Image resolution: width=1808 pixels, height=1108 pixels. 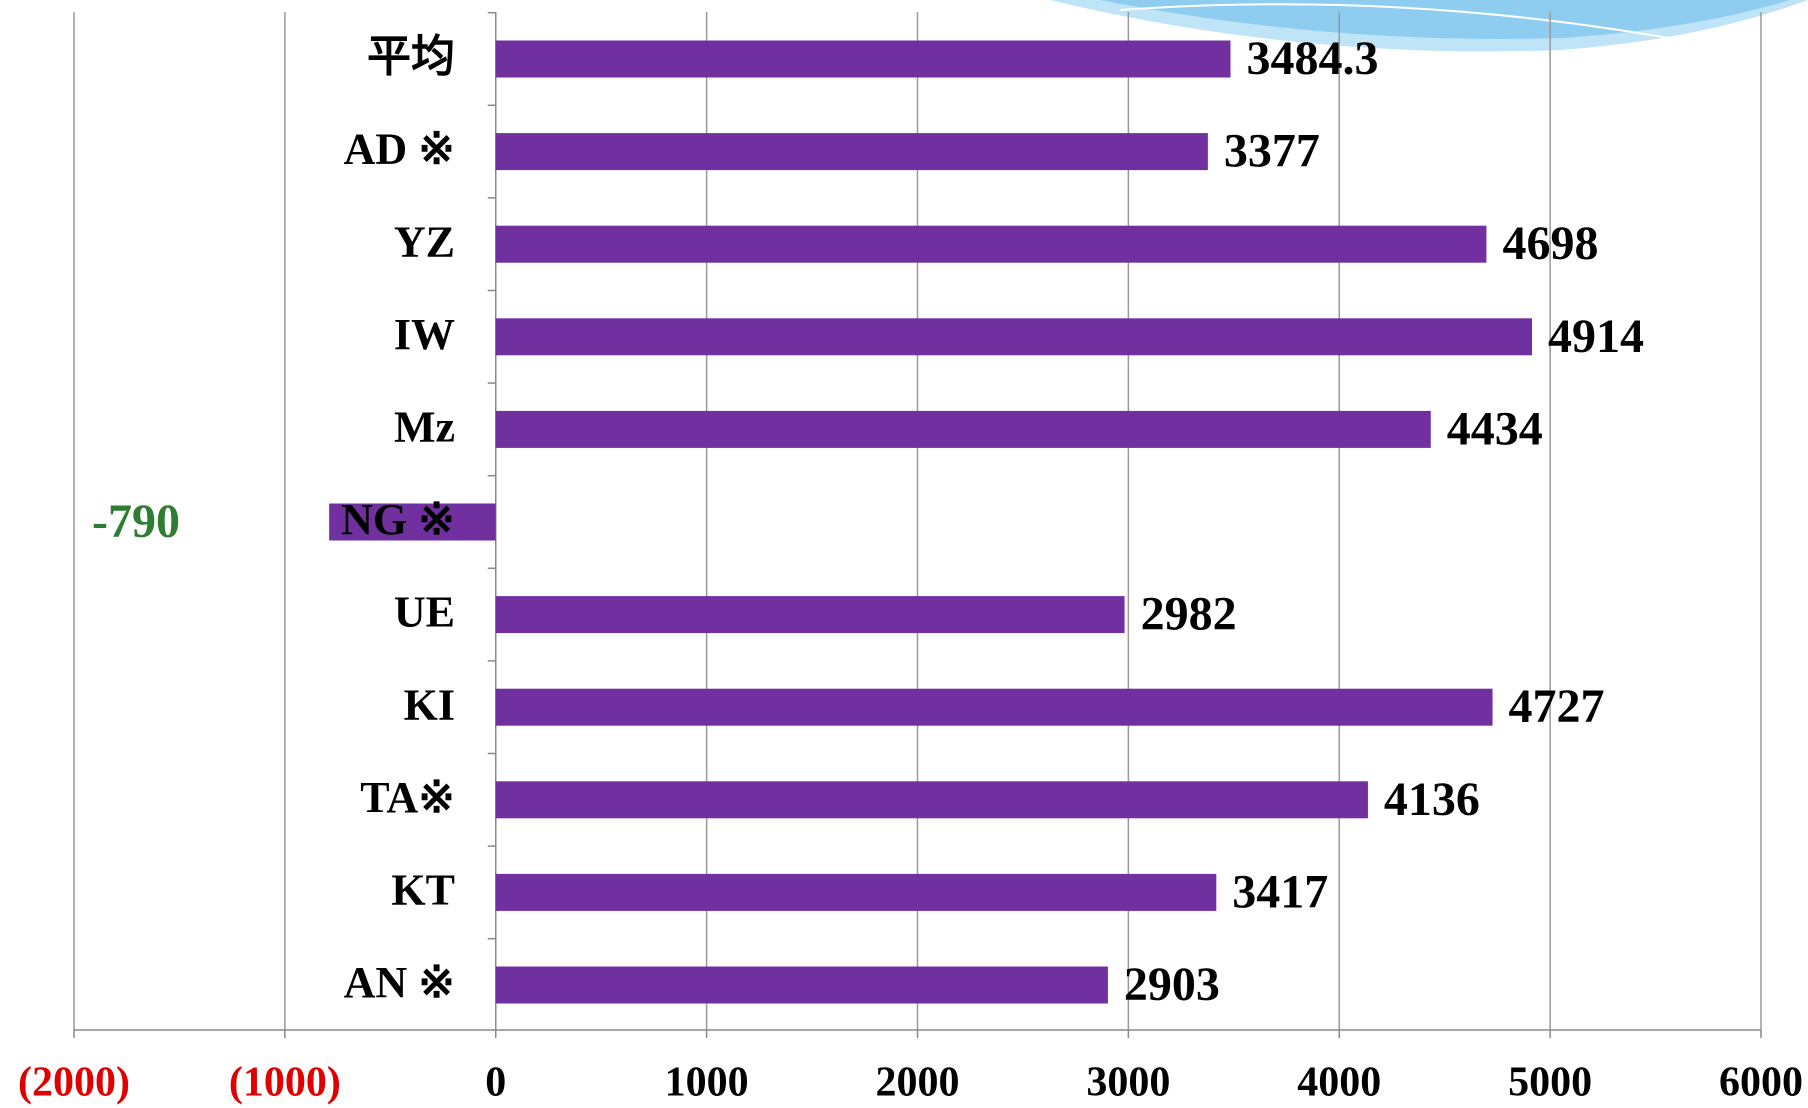 I want to click on x-tick-label: 0, so click(x=495, y=1083).